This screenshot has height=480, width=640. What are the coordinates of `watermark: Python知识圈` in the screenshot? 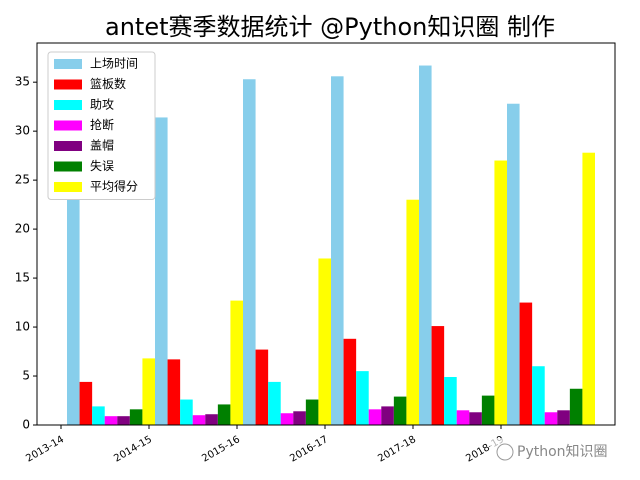 It's located at (562, 451).